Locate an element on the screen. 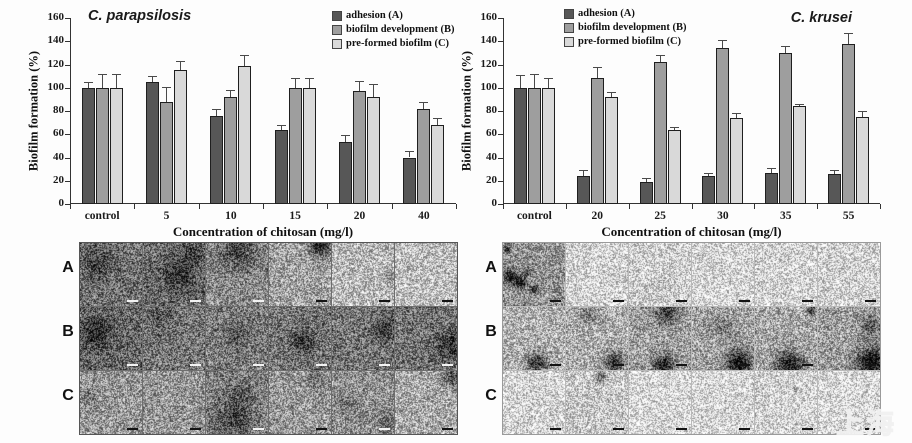  legend-item: adhesion (A) is located at coordinates (625, 13).